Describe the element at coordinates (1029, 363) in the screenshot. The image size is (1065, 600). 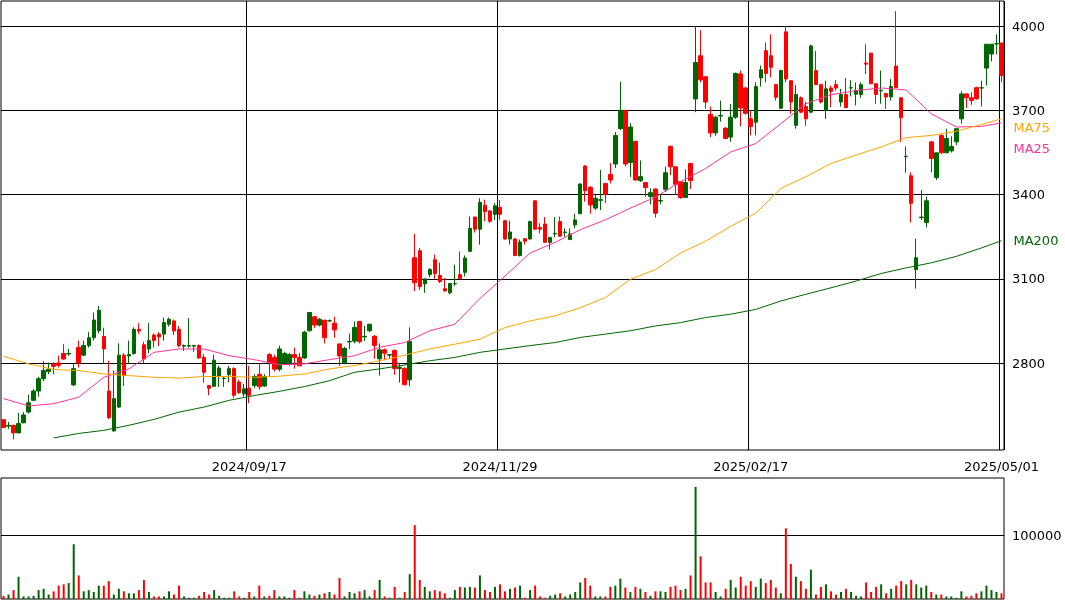
I see `y-tick-label: 2800` at that location.